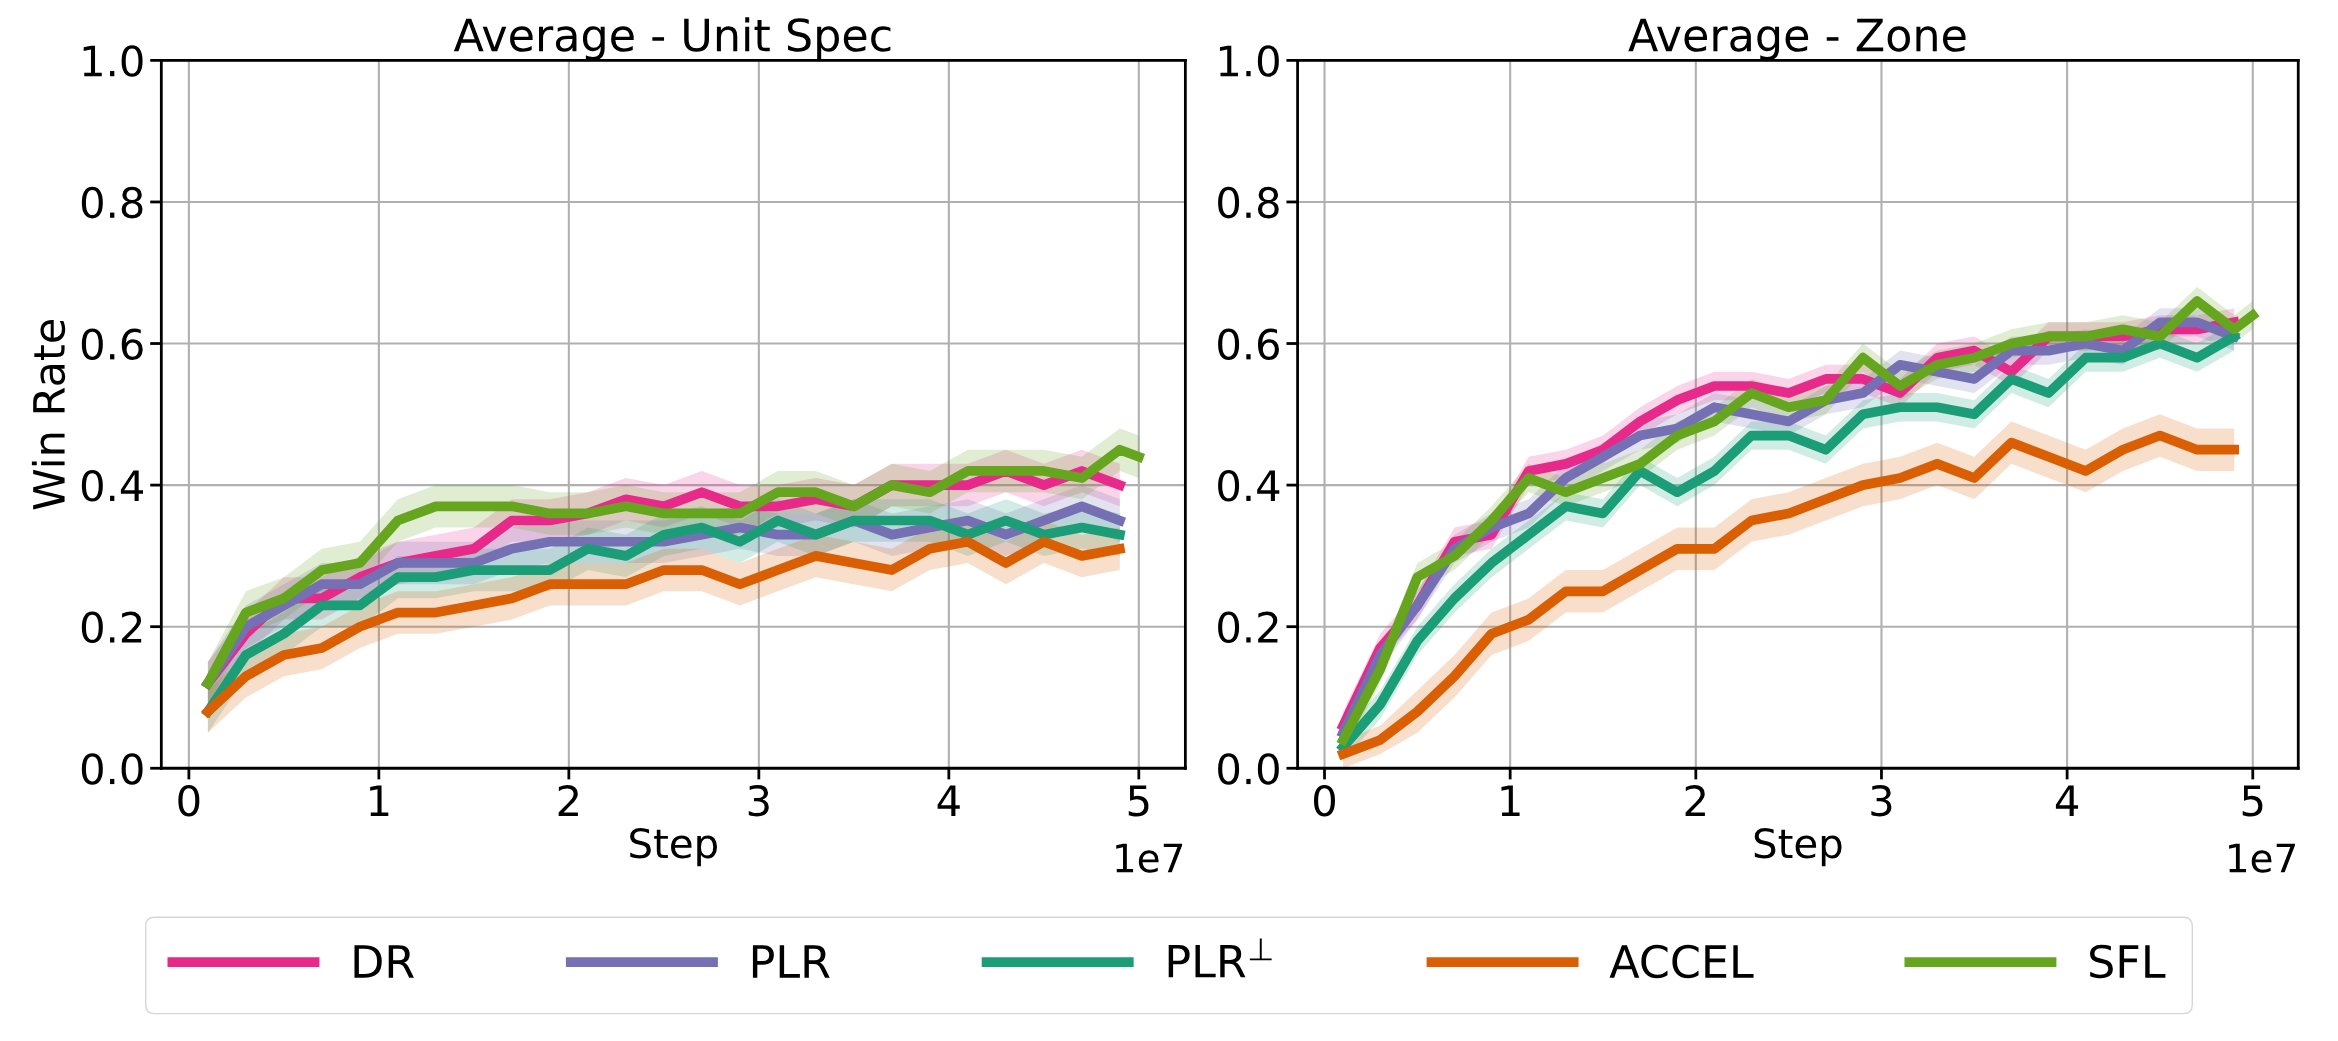 The width and height of the screenshot is (2338, 1041). Describe the element at coordinates (2128, 961) in the screenshot. I see `legend-label: SFL` at that location.